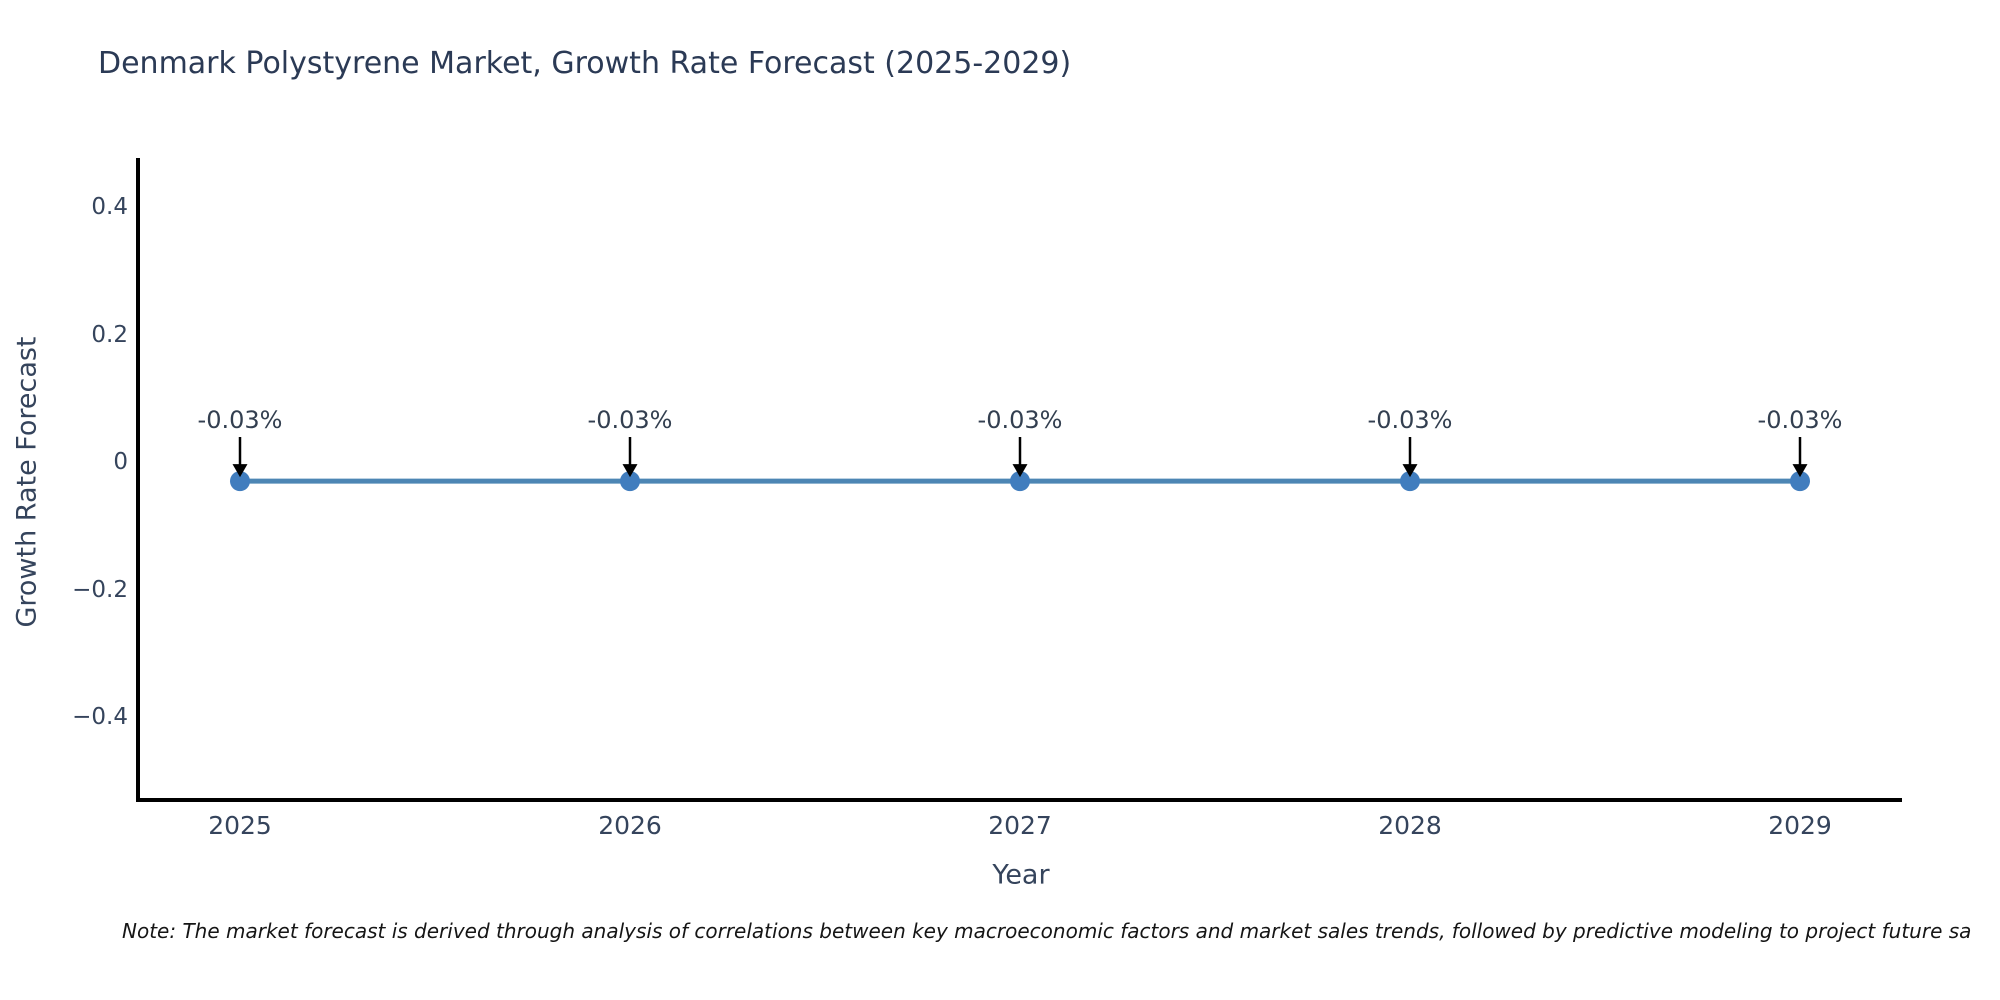  What do you see at coordinates (100, 717) in the screenshot?
I see `y-tick-label: −0.4` at bounding box center [100, 717].